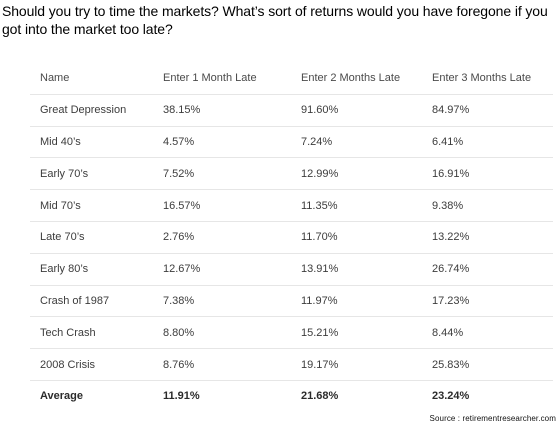  Describe the element at coordinates (320, 396) in the screenshot. I see `average-2-months: 21.68%` at that location.